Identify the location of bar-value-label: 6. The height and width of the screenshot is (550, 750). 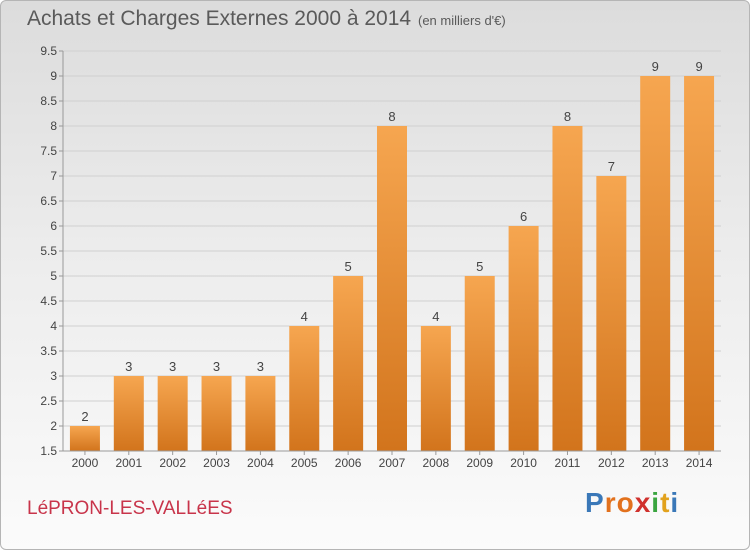
(523, 216).